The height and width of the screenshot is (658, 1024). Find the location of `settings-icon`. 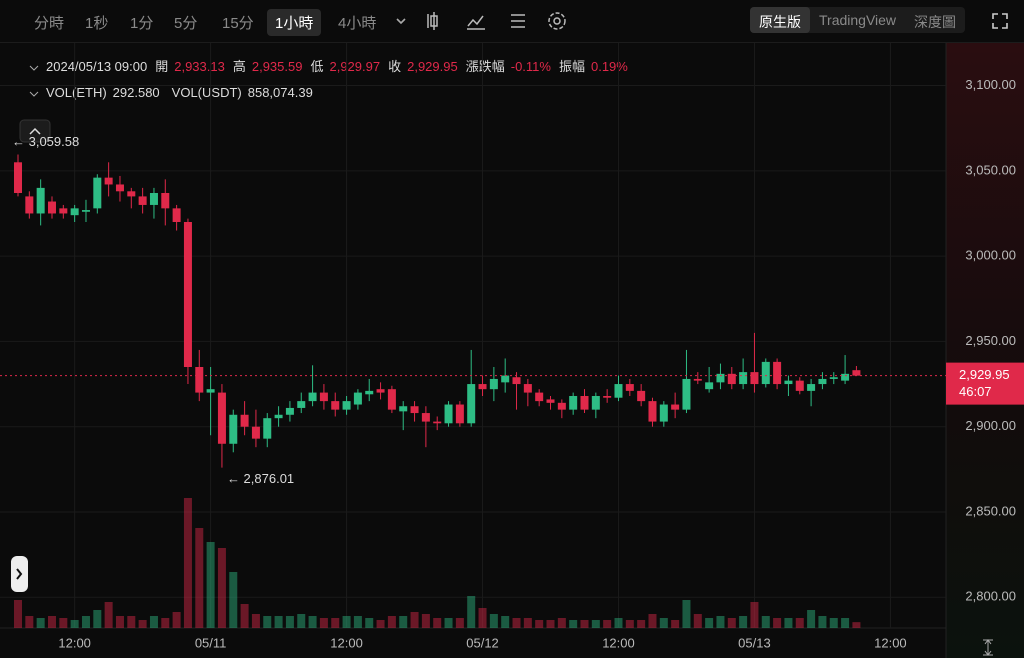

settings-icon is located at coordinates (557, 21).